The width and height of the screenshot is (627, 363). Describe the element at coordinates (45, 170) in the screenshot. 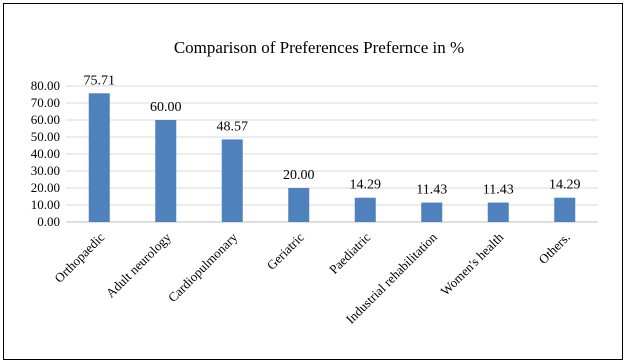

I see `y-tick-label: 30.00` at that location.